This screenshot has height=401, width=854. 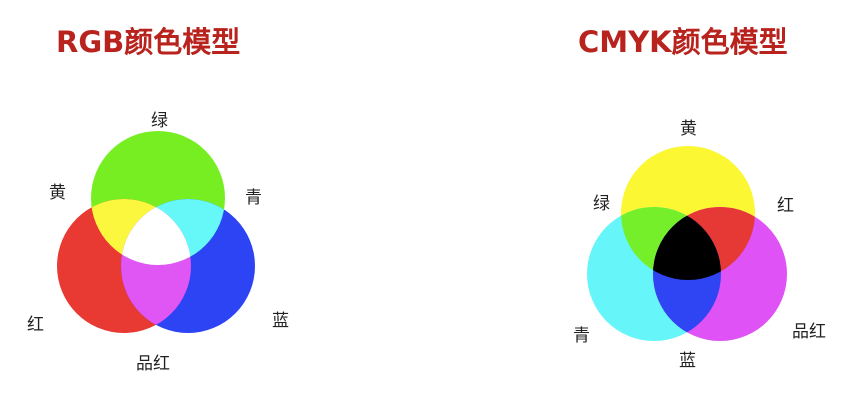 What do you see at coordinates (688, 129) in the screenshot?
I see `cmyk-label-yellow: 黄` at bounding box center [688, 129].